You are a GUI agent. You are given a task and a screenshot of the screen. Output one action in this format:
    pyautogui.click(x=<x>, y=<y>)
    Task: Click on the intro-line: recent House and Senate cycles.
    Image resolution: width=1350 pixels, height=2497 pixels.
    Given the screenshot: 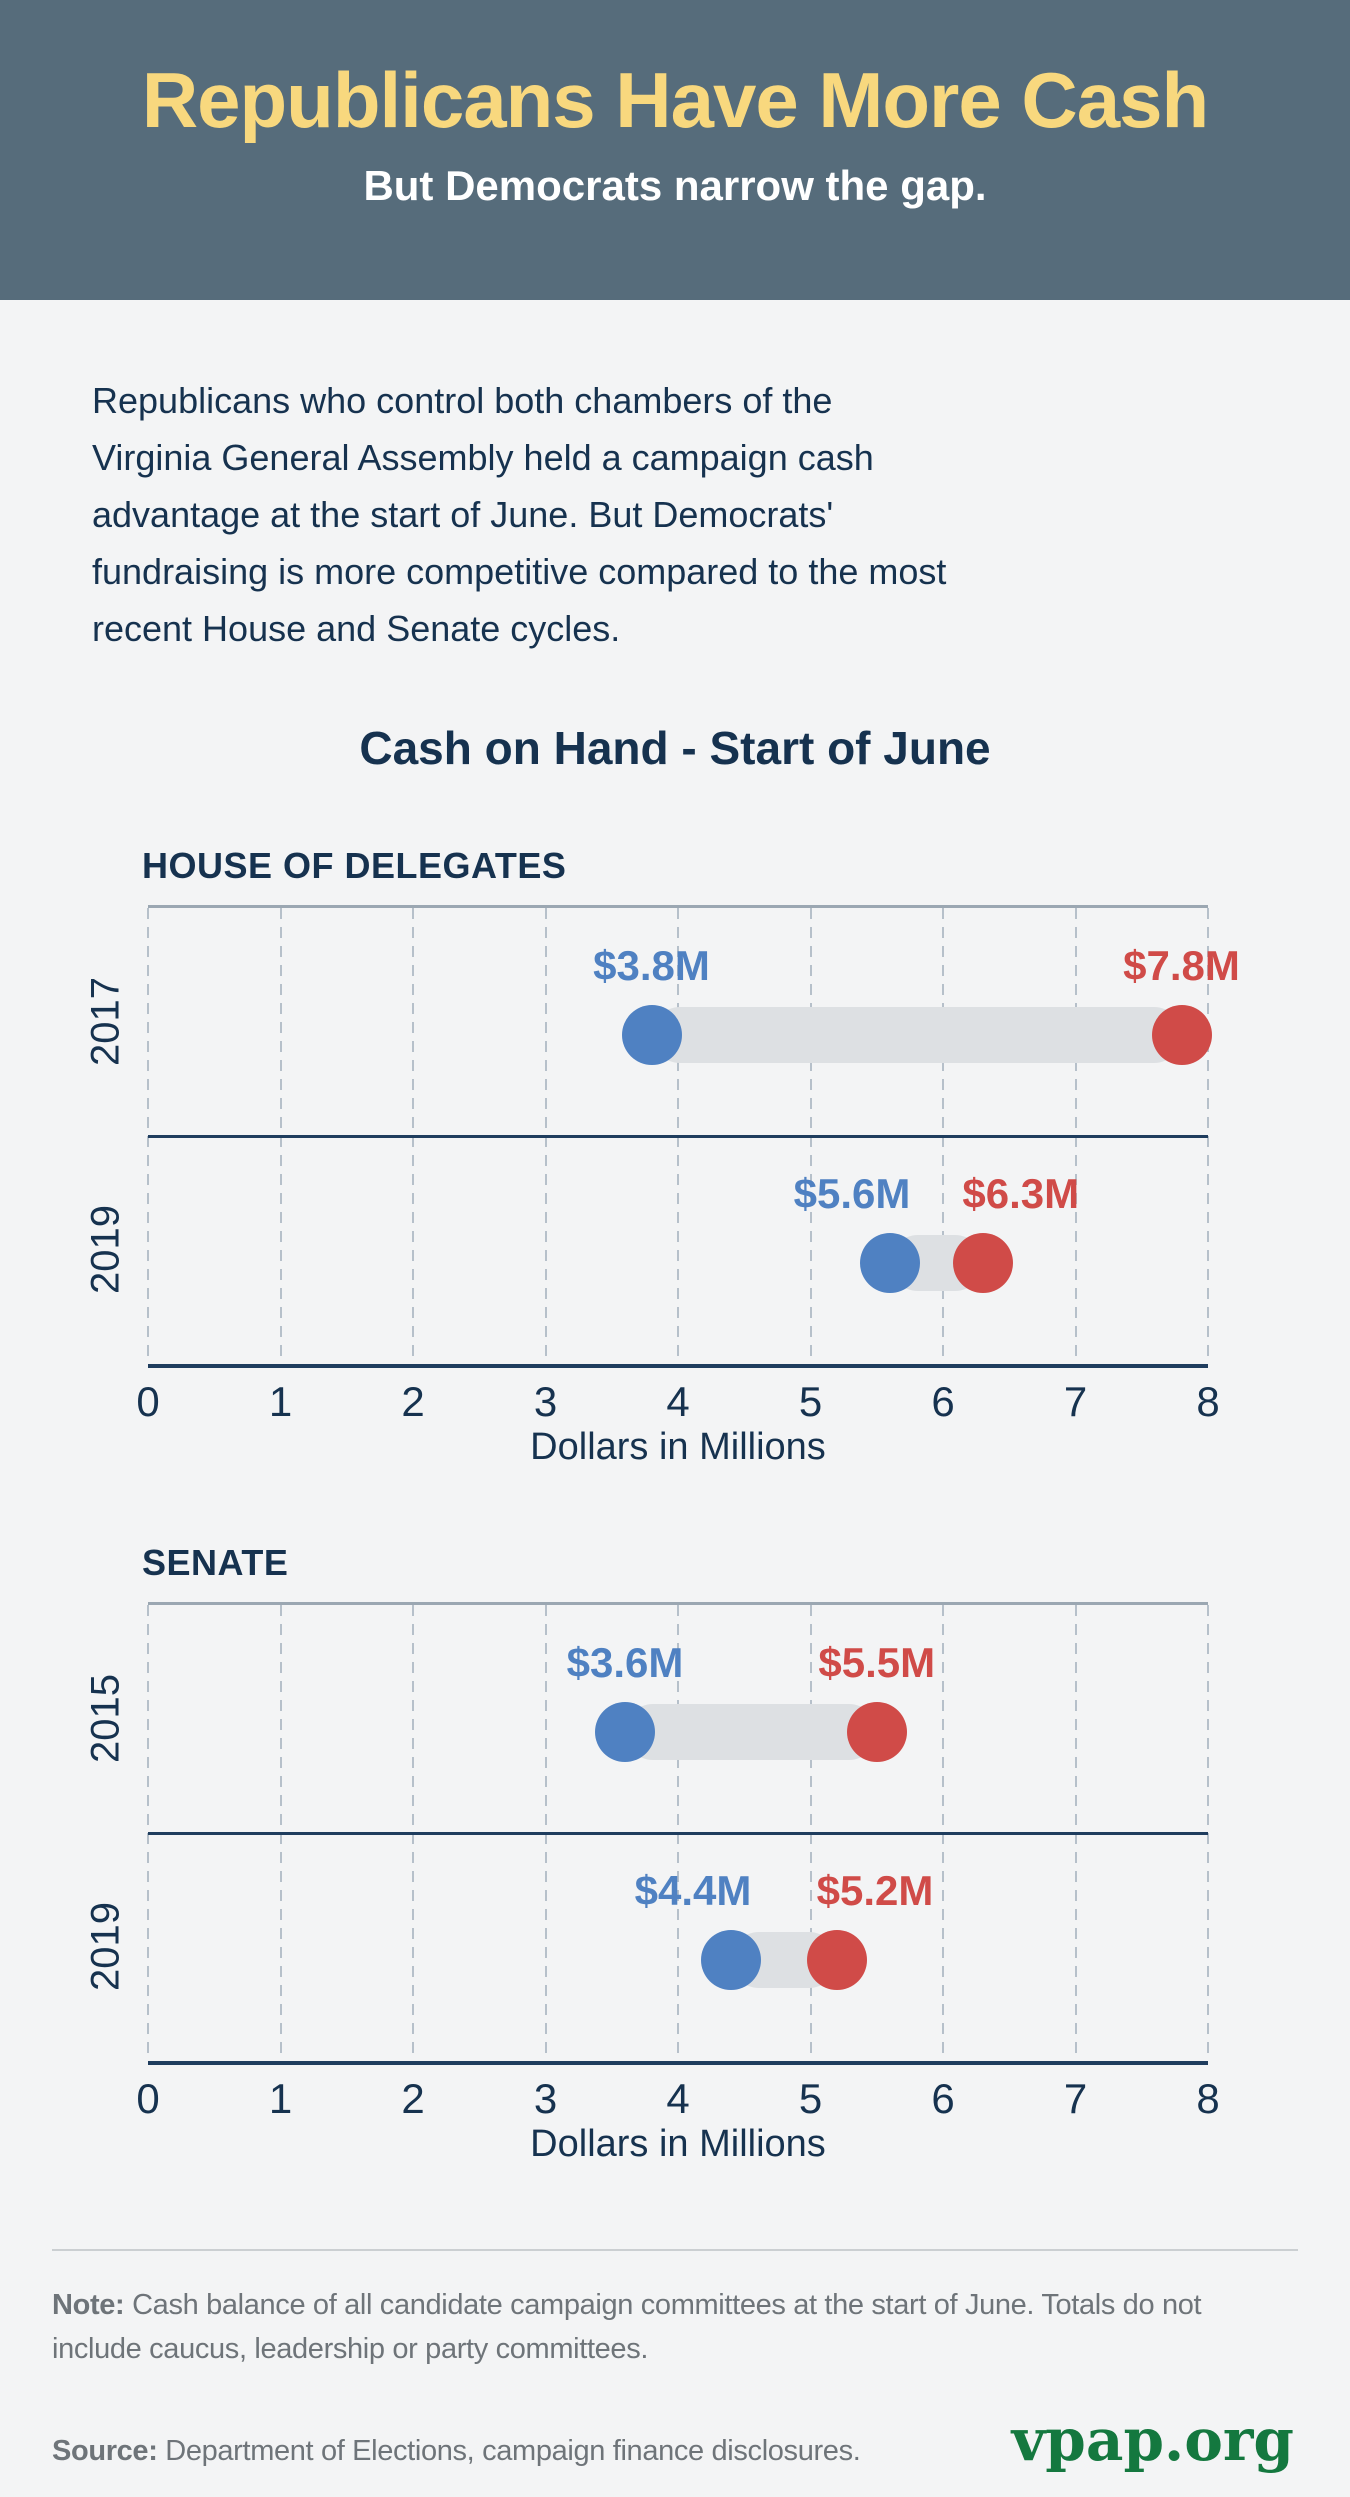 What is the action you would take?
    pyautogui.click(x=356, y=628)
    